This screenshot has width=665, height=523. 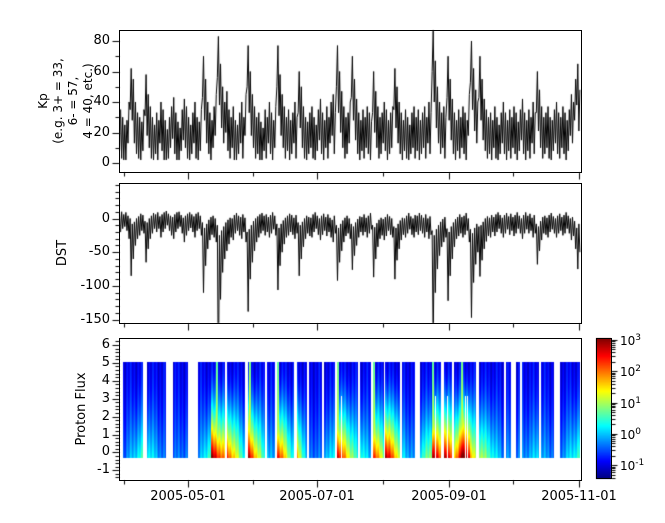 What do you see at coordinates (62, 253) in the screenshot?
I see `dst-axis-label: DST` at bounding box center [62, 253].